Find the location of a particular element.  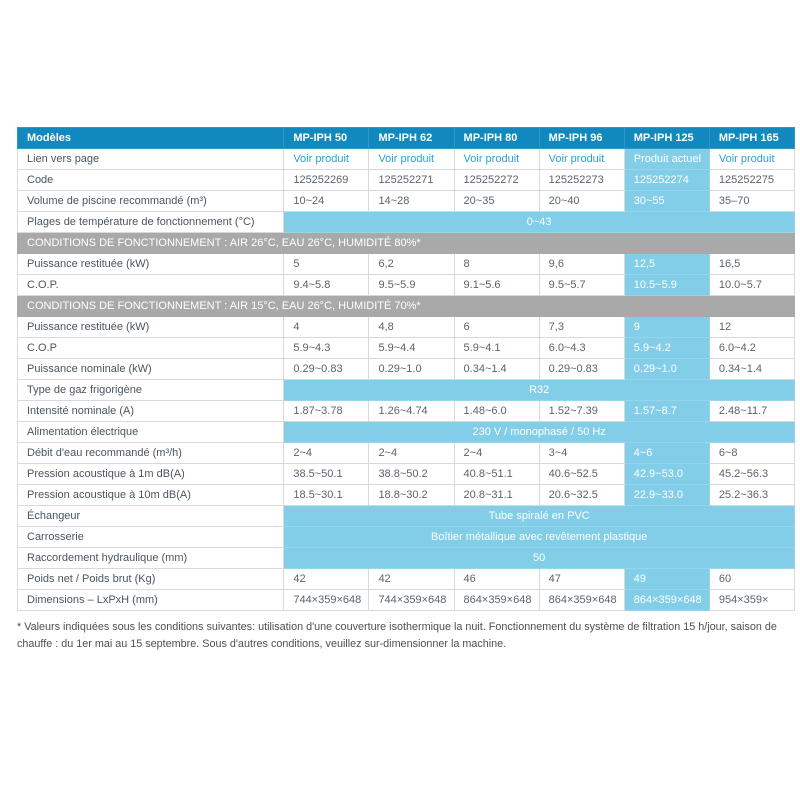

row-label: Raccordement hydraulique (mm) is located at coordinates (150, 558).